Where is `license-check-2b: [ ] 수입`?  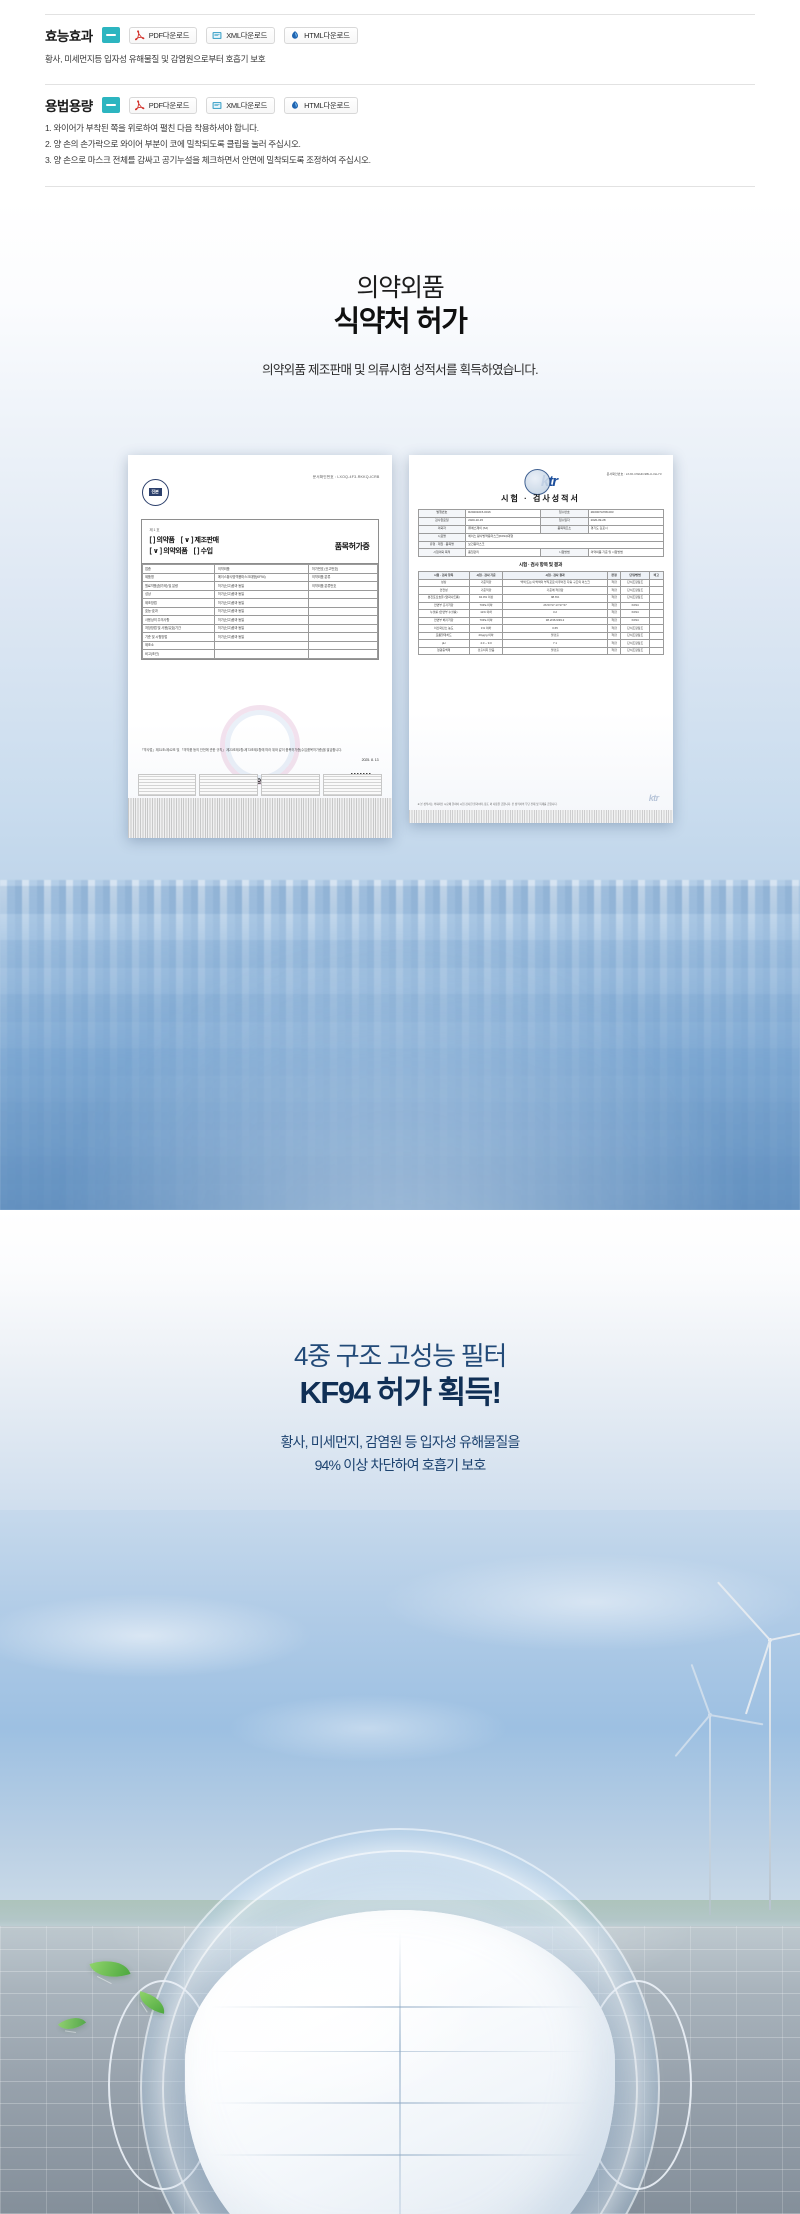
license-check-2b: [ ] 수입 is located at coordinates (203, 552).